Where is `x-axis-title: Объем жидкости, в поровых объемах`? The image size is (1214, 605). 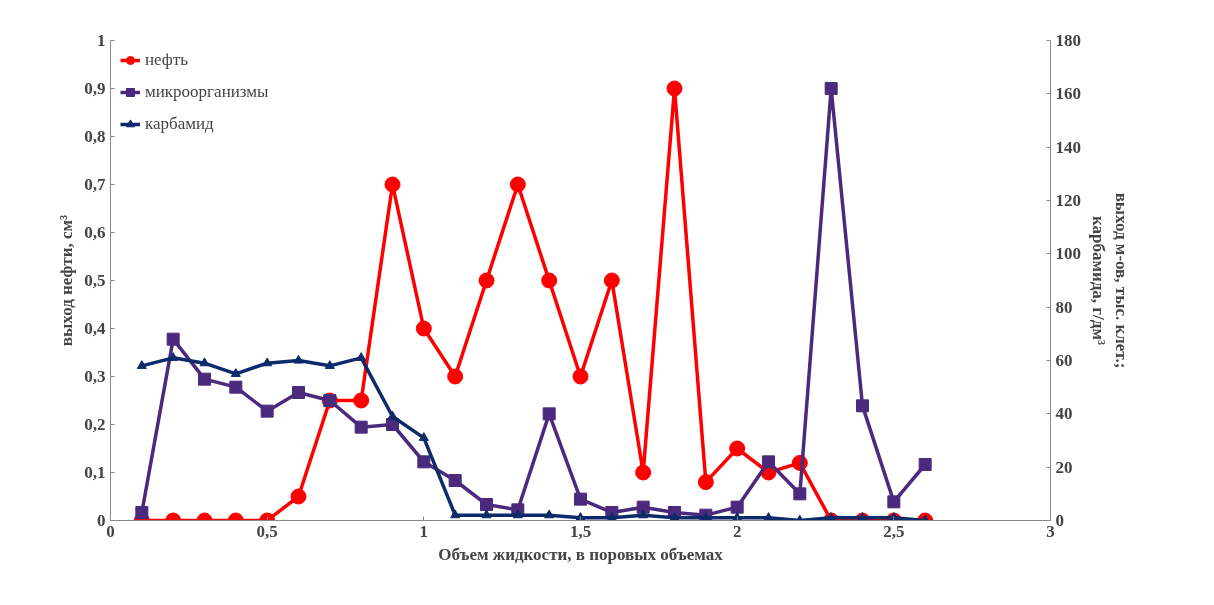 x-axis-title: Объем жидкости, в поровых объемах is located at coordinates (581, 554).